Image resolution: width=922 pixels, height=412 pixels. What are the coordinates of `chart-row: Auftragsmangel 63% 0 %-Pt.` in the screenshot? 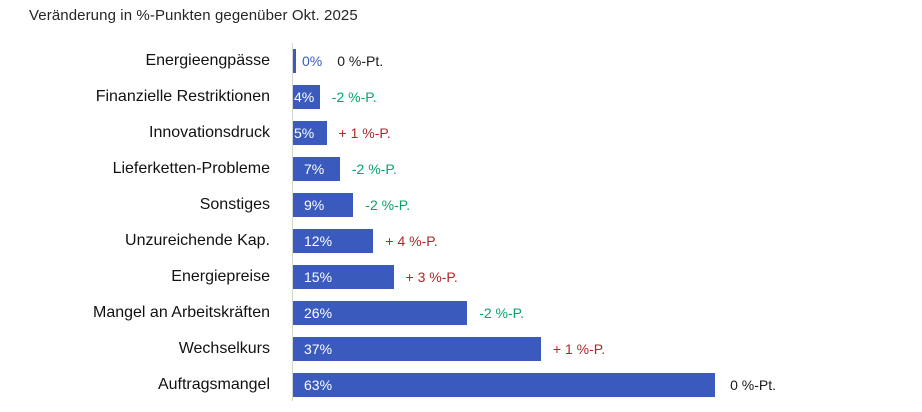 It's located at (461, 385).